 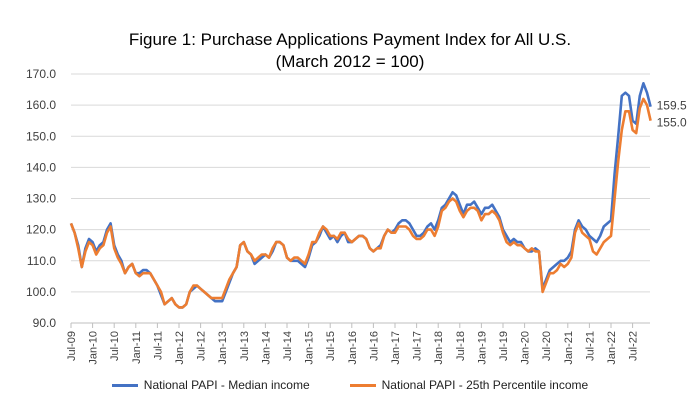 I want to click on y-tick-label: 140.0, so click(x=41, y=167).